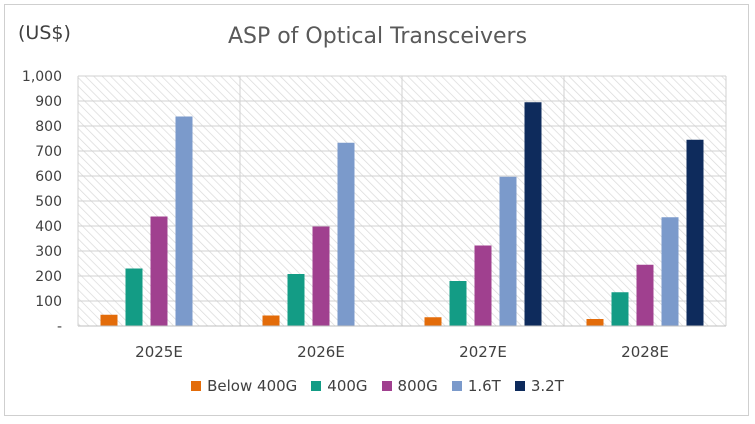 The width and height of the screenshot is (755, 424). What do you see at coordinates (48, 202) in the screenshot?
I see `y-tick-label: 500` at bounding box center [48, 202].